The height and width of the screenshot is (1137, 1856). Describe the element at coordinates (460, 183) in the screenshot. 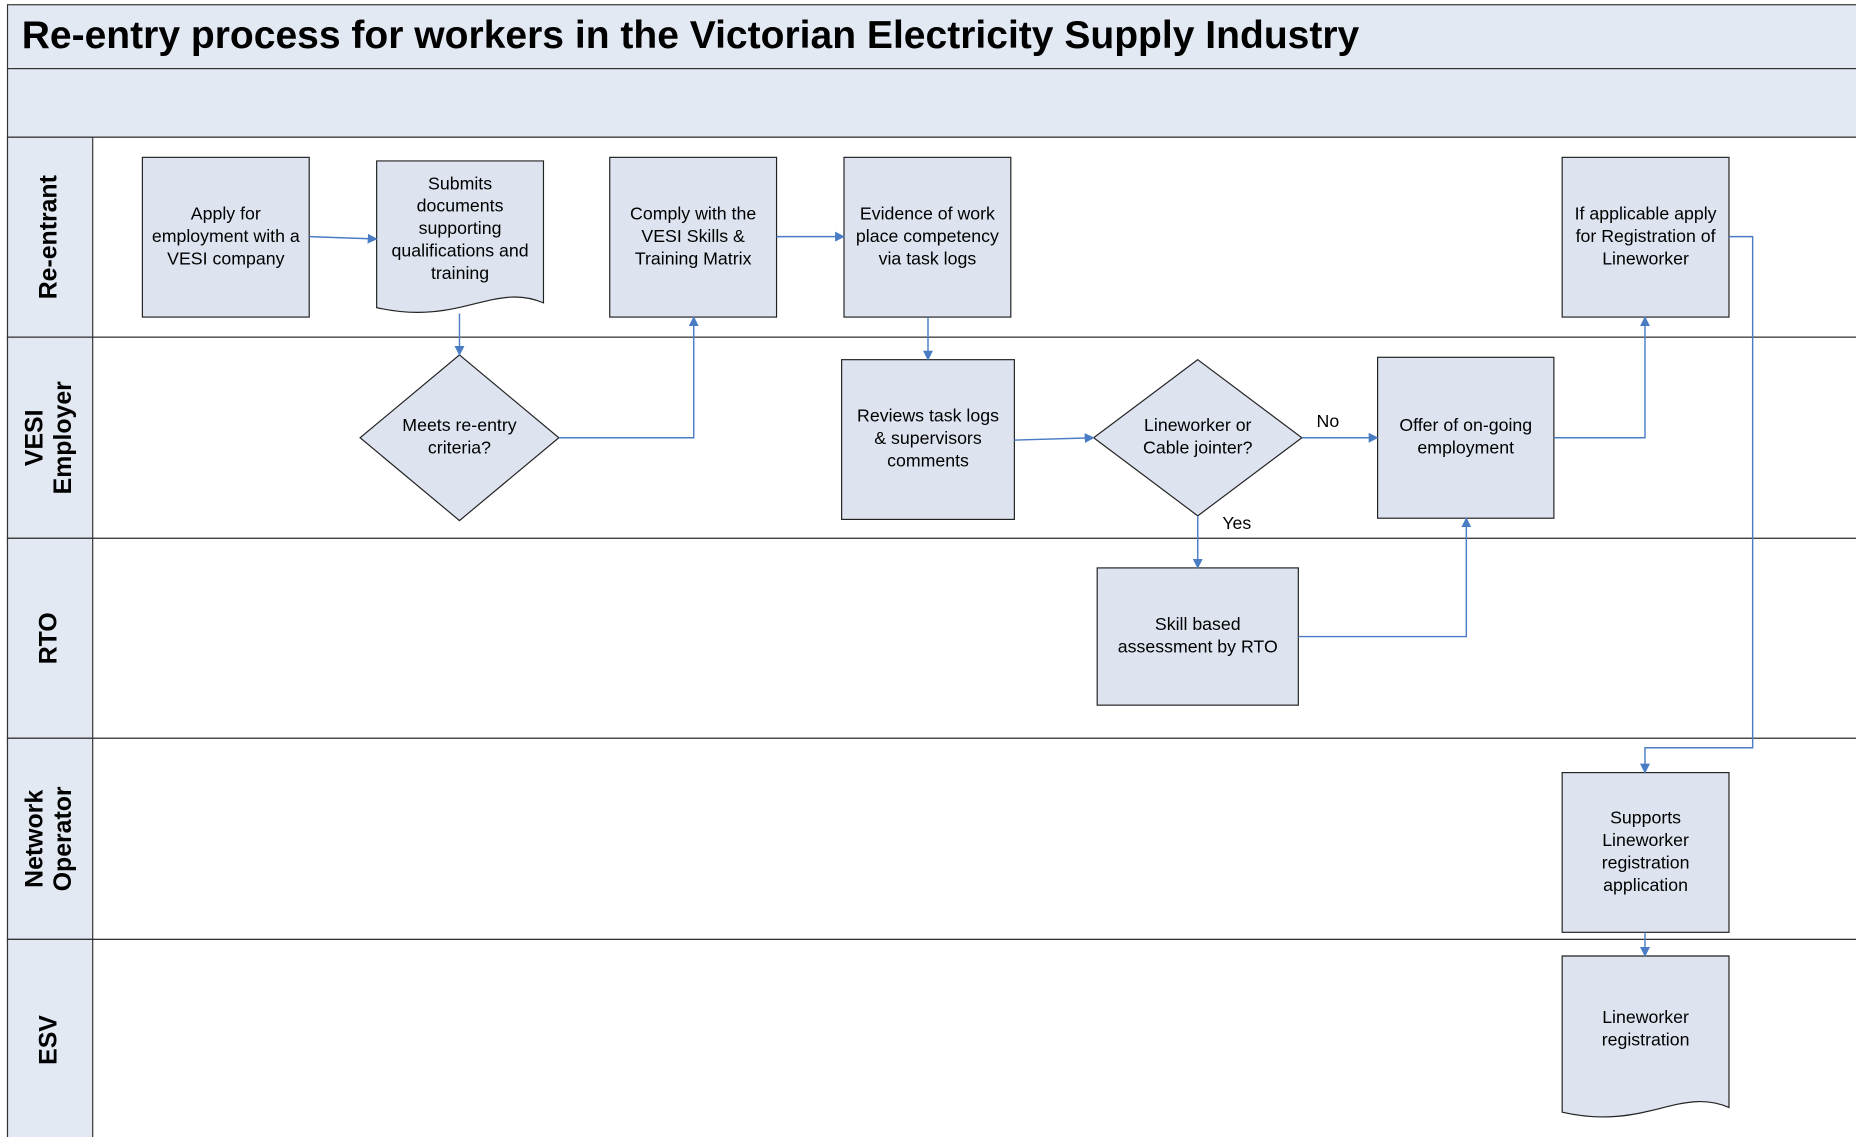

I see `node-label: Submits` at that location.